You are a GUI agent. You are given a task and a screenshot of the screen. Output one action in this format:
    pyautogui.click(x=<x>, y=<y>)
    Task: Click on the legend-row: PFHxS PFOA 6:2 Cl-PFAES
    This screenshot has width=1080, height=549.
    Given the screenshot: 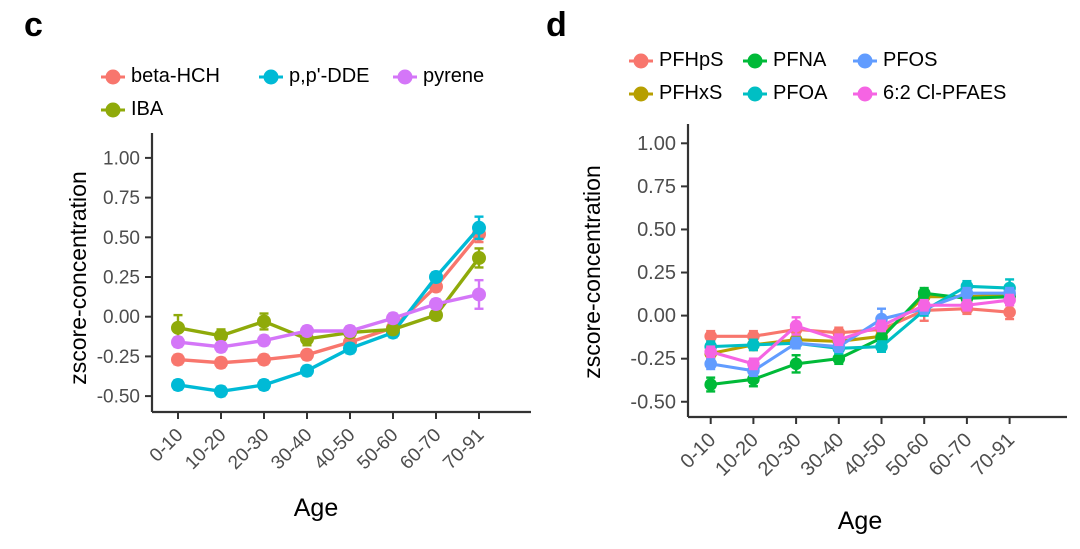 What is the action you would take?
    pyautogui.click(x=817, y=93)
    